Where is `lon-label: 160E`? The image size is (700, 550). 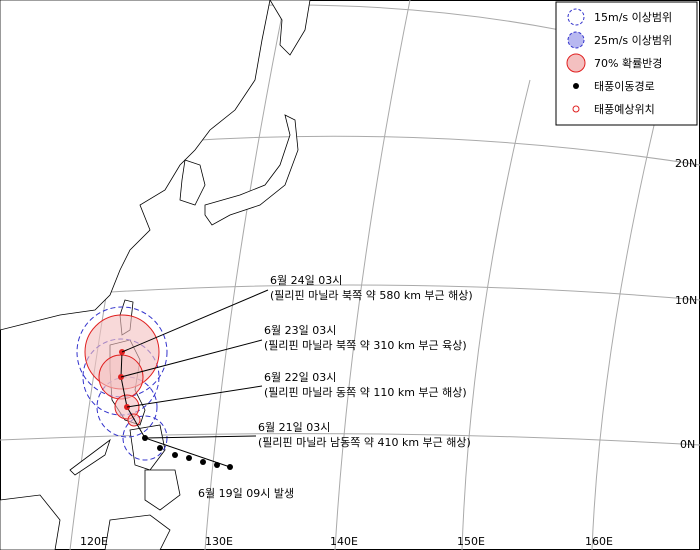 lon-label: 160E is located at coordinates (599, 541).